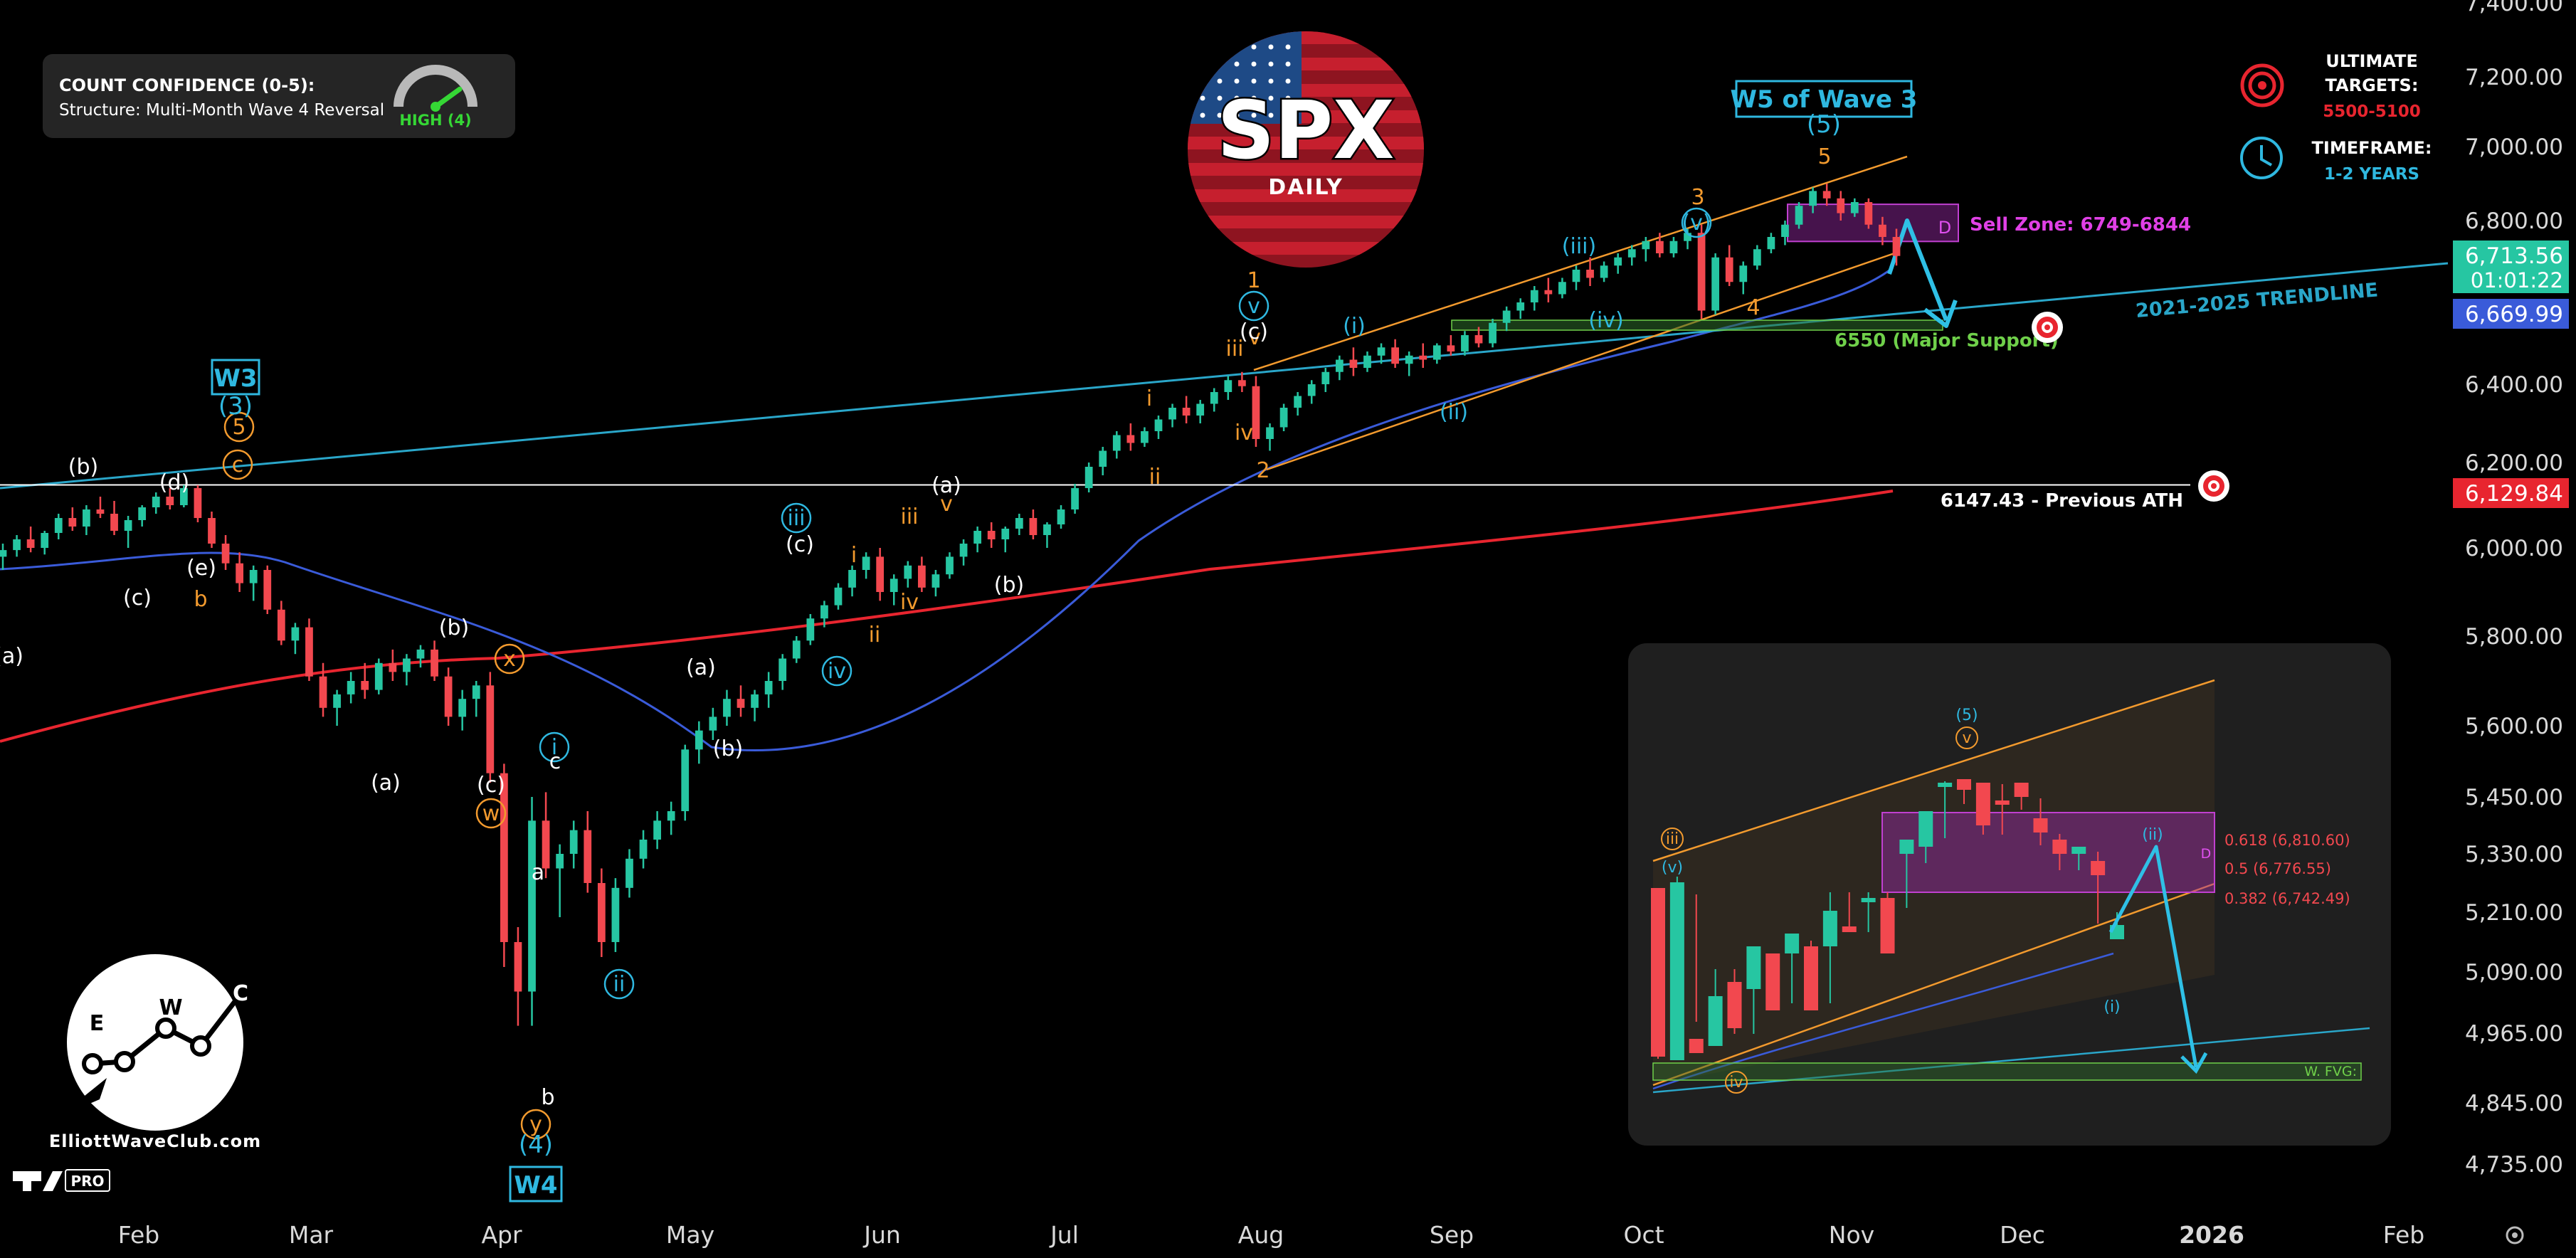  I want to click on svg-text: TIMEFRAME:, so click(2372, 148).